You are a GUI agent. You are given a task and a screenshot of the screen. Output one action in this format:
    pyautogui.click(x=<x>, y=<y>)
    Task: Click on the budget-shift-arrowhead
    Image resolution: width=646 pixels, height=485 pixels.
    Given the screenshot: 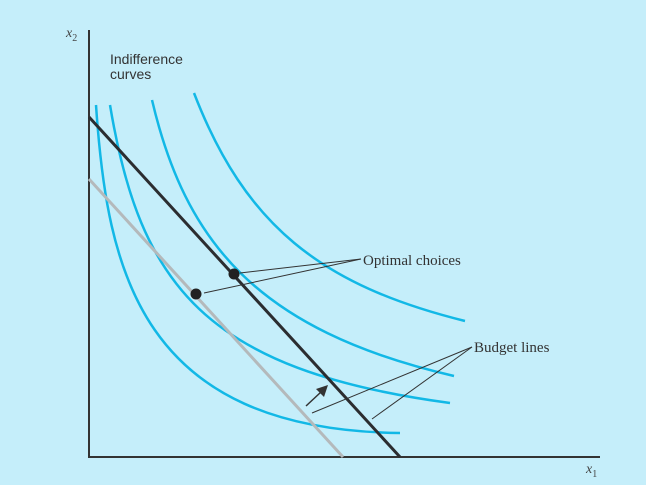 What is the action you would take?
    pyautogui.click(x=322, y=391)
    